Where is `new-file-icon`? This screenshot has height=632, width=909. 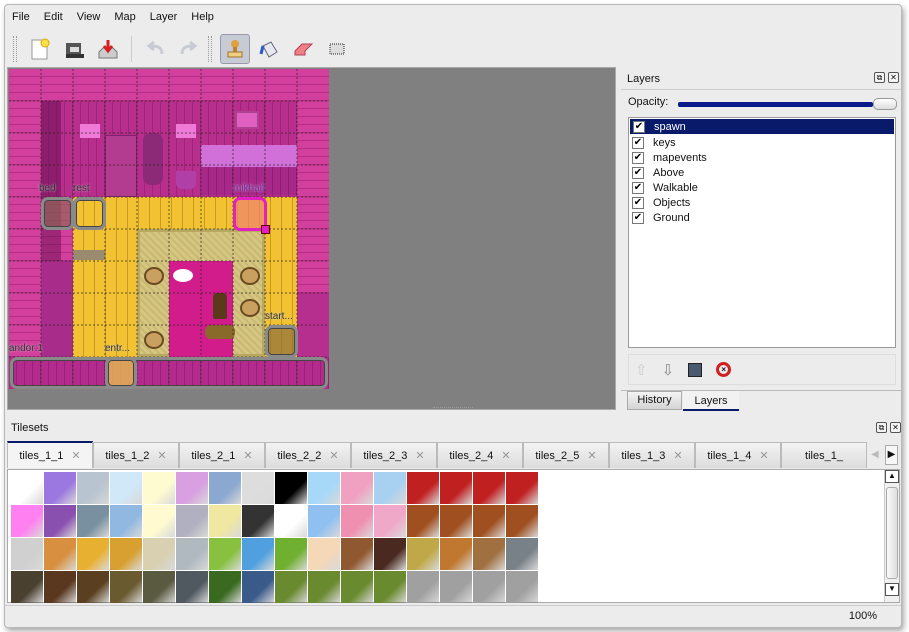 new-file-icon is located at coordinates (40, 49).